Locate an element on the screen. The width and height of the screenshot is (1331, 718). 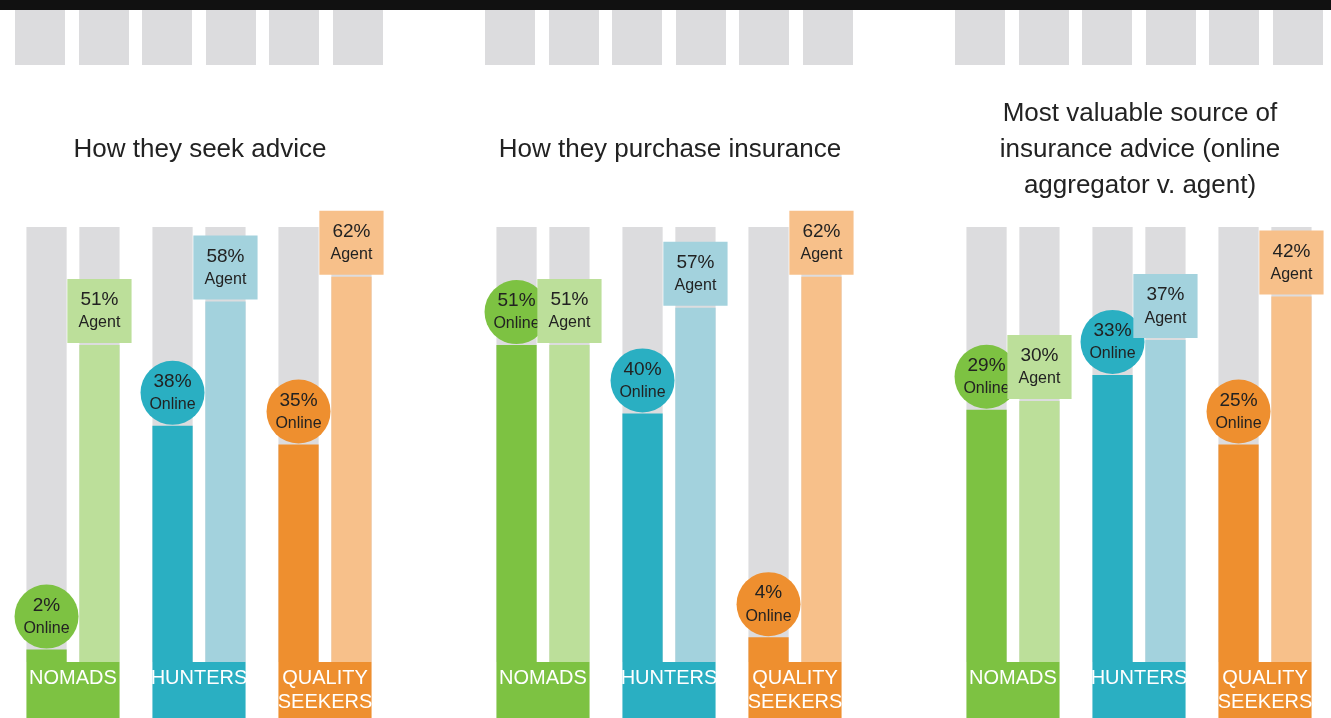
data-label: 58% is located at coordinates (225, 255).